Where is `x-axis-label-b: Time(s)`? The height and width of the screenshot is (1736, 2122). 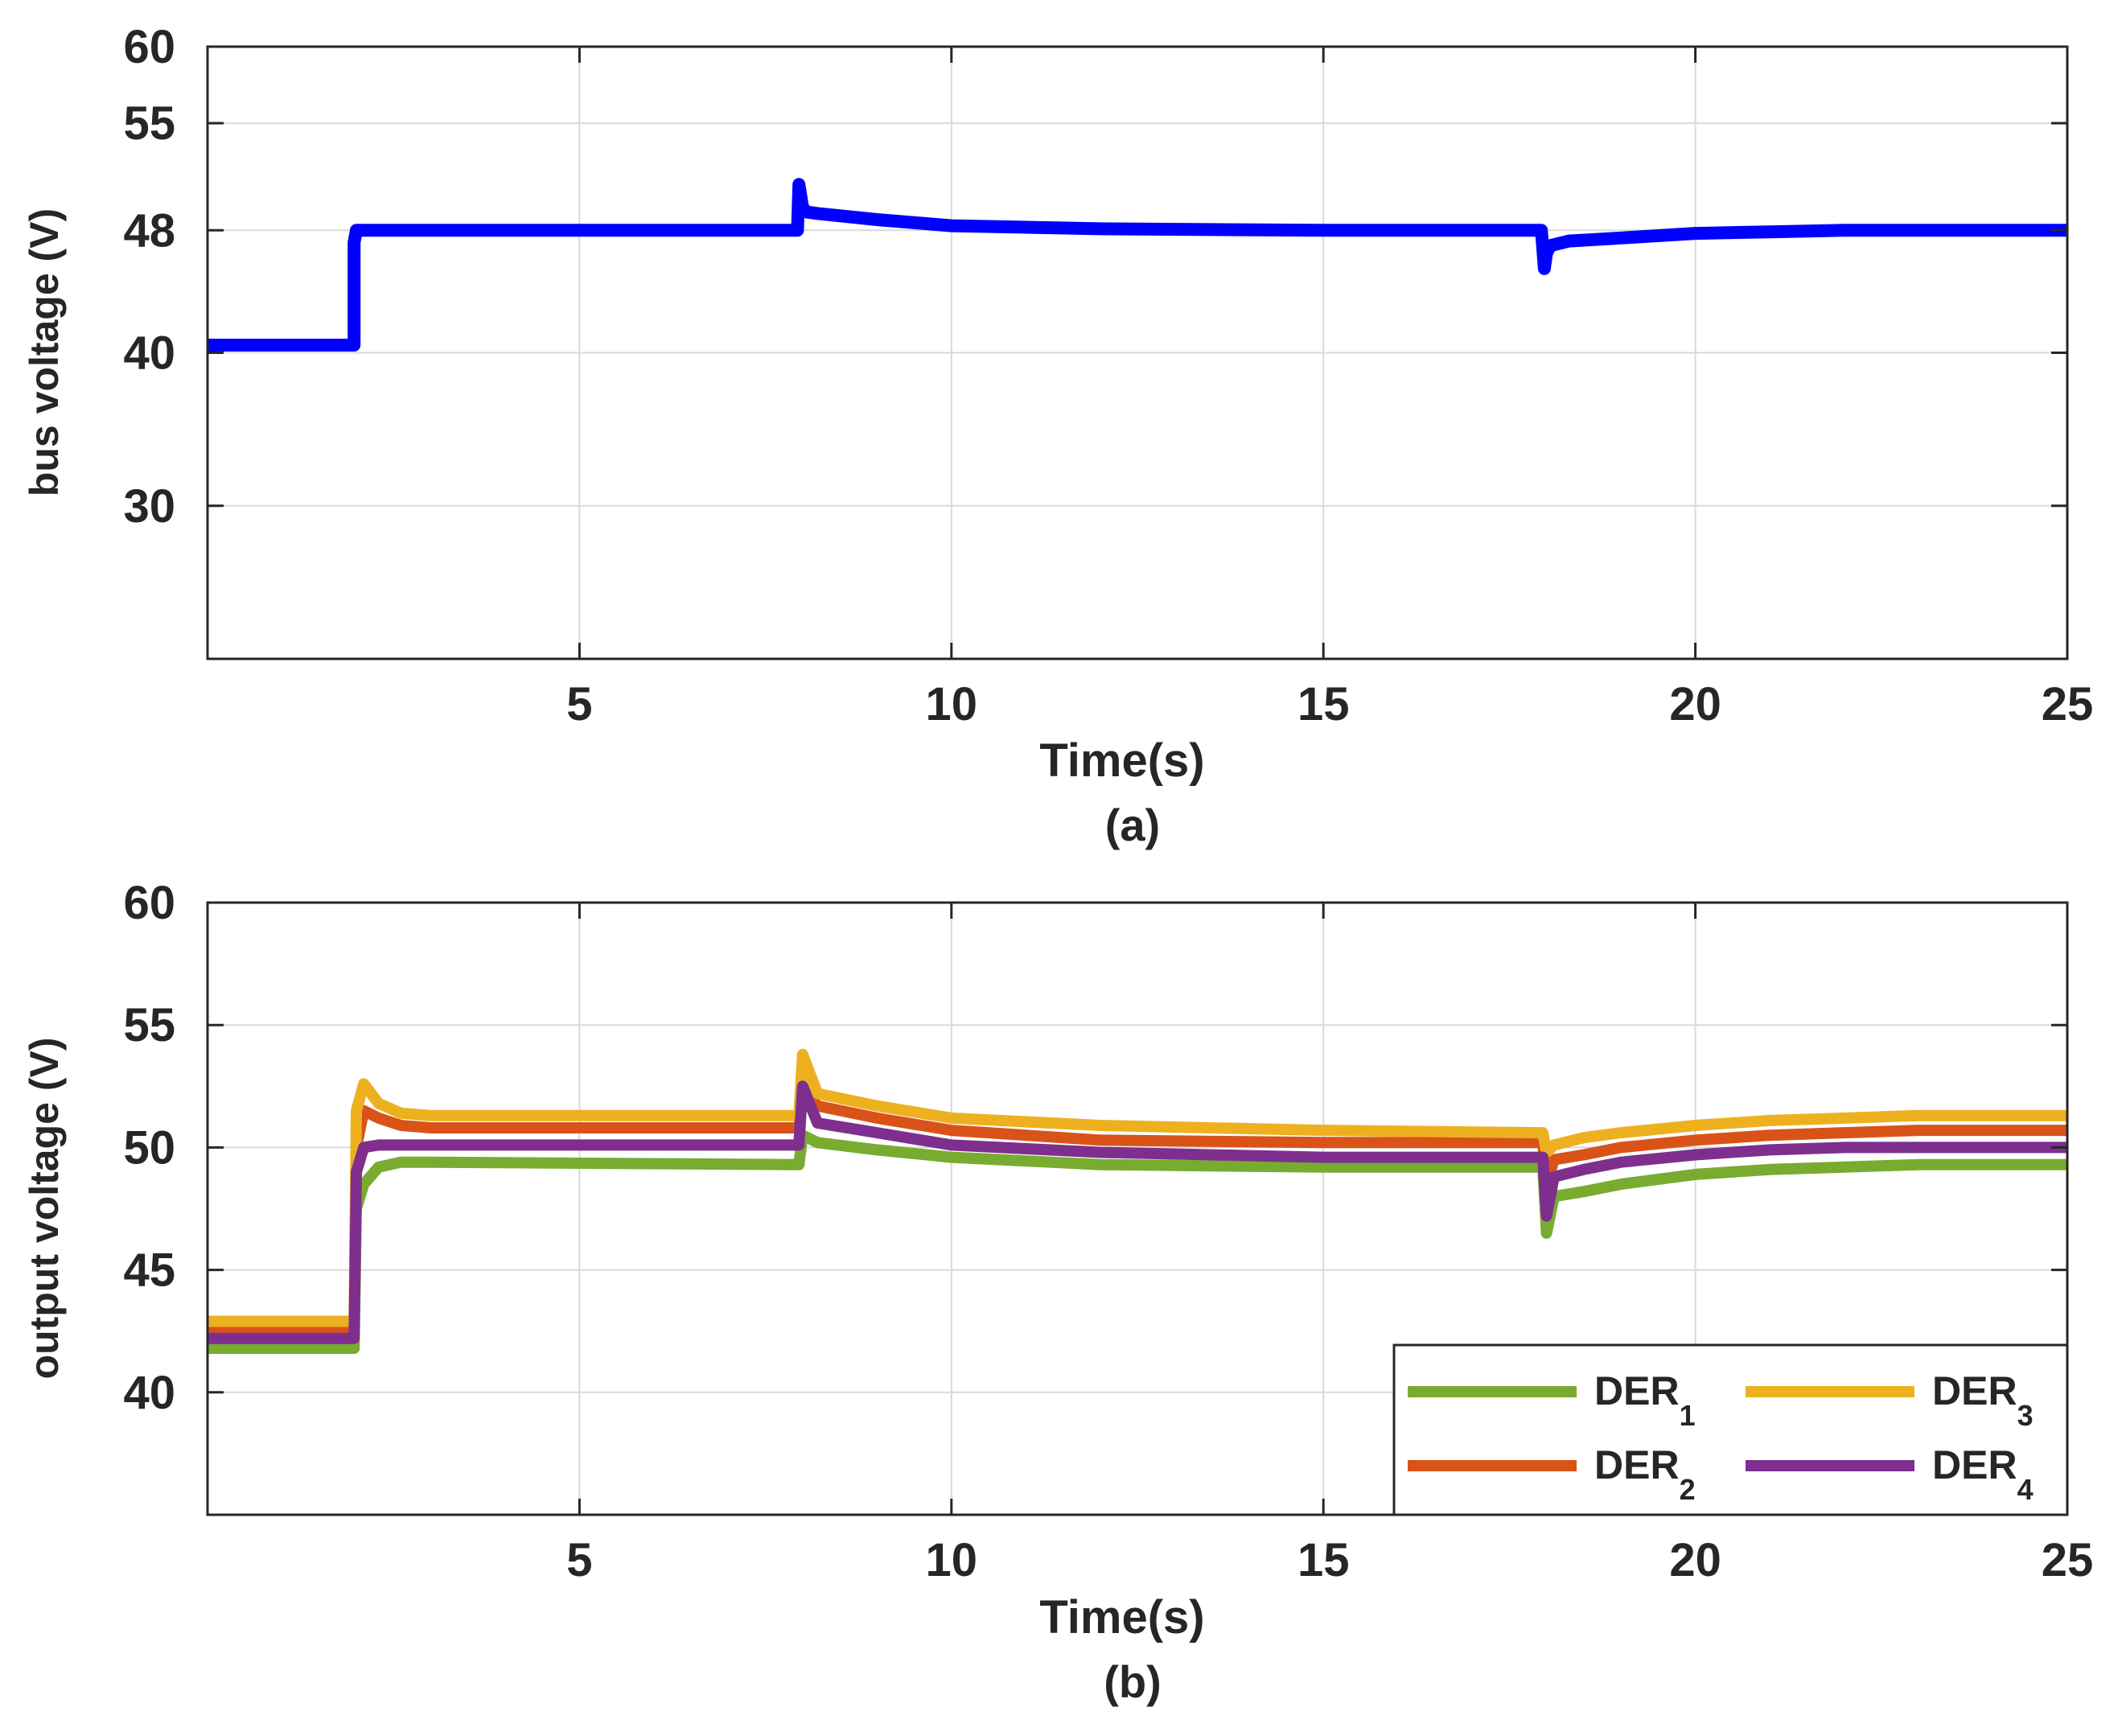
x-axis-label-b: Time(s) is located at coordinates (1121, 1617).